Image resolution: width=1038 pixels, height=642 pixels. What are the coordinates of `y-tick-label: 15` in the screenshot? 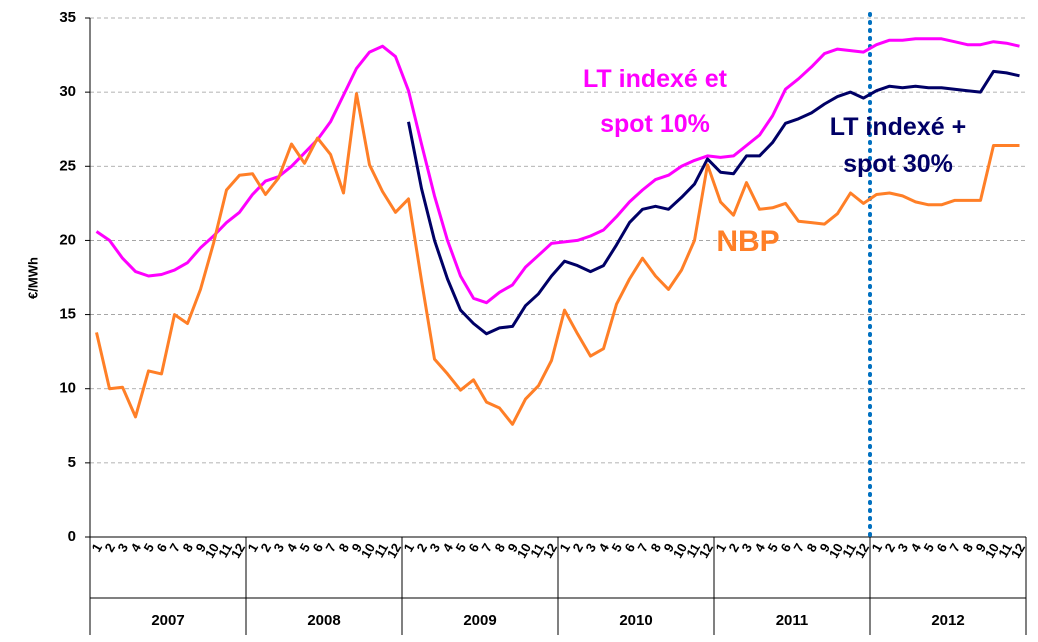 It's located at (67, 314).